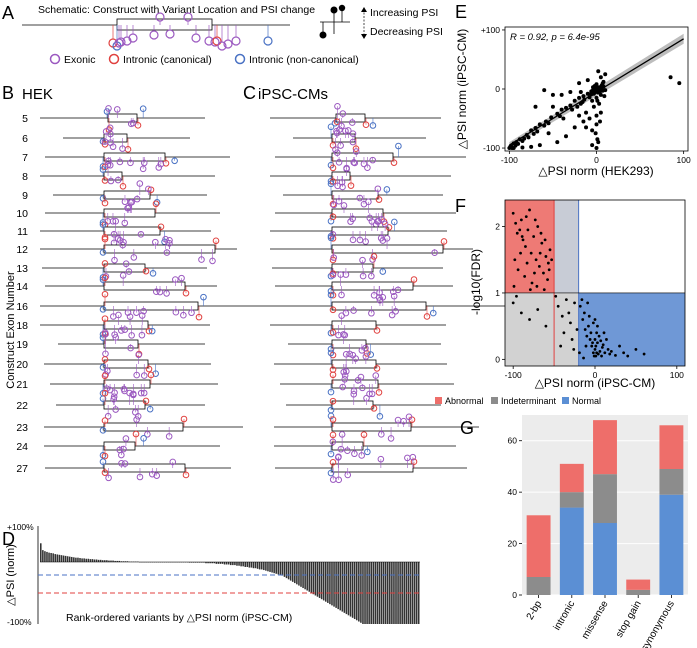 This screenshot has height=648, width=697. I want to click on panel-d-ybottom: -100%, so click(19, 622).